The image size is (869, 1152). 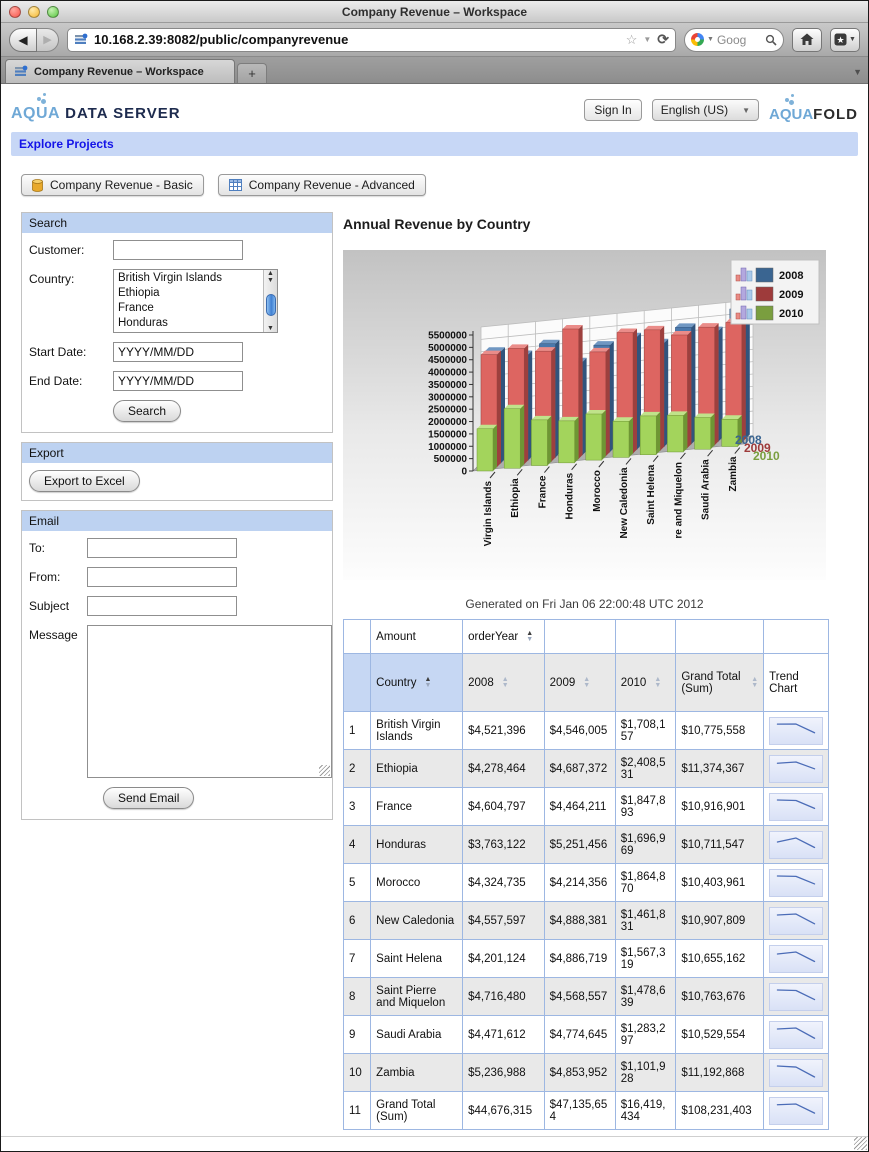 What do you see at coordinates (720, 958) in the screenshot?
I see `grand-total-cell: $10,655,162` at bounding box center [720, 958].